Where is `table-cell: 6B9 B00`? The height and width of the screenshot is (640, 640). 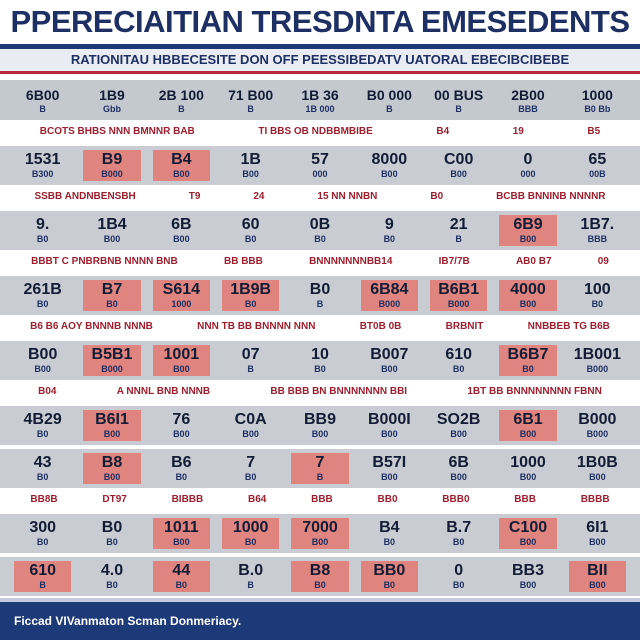
table-cell: 6B9 B00 is located at coordinates (528, 230).